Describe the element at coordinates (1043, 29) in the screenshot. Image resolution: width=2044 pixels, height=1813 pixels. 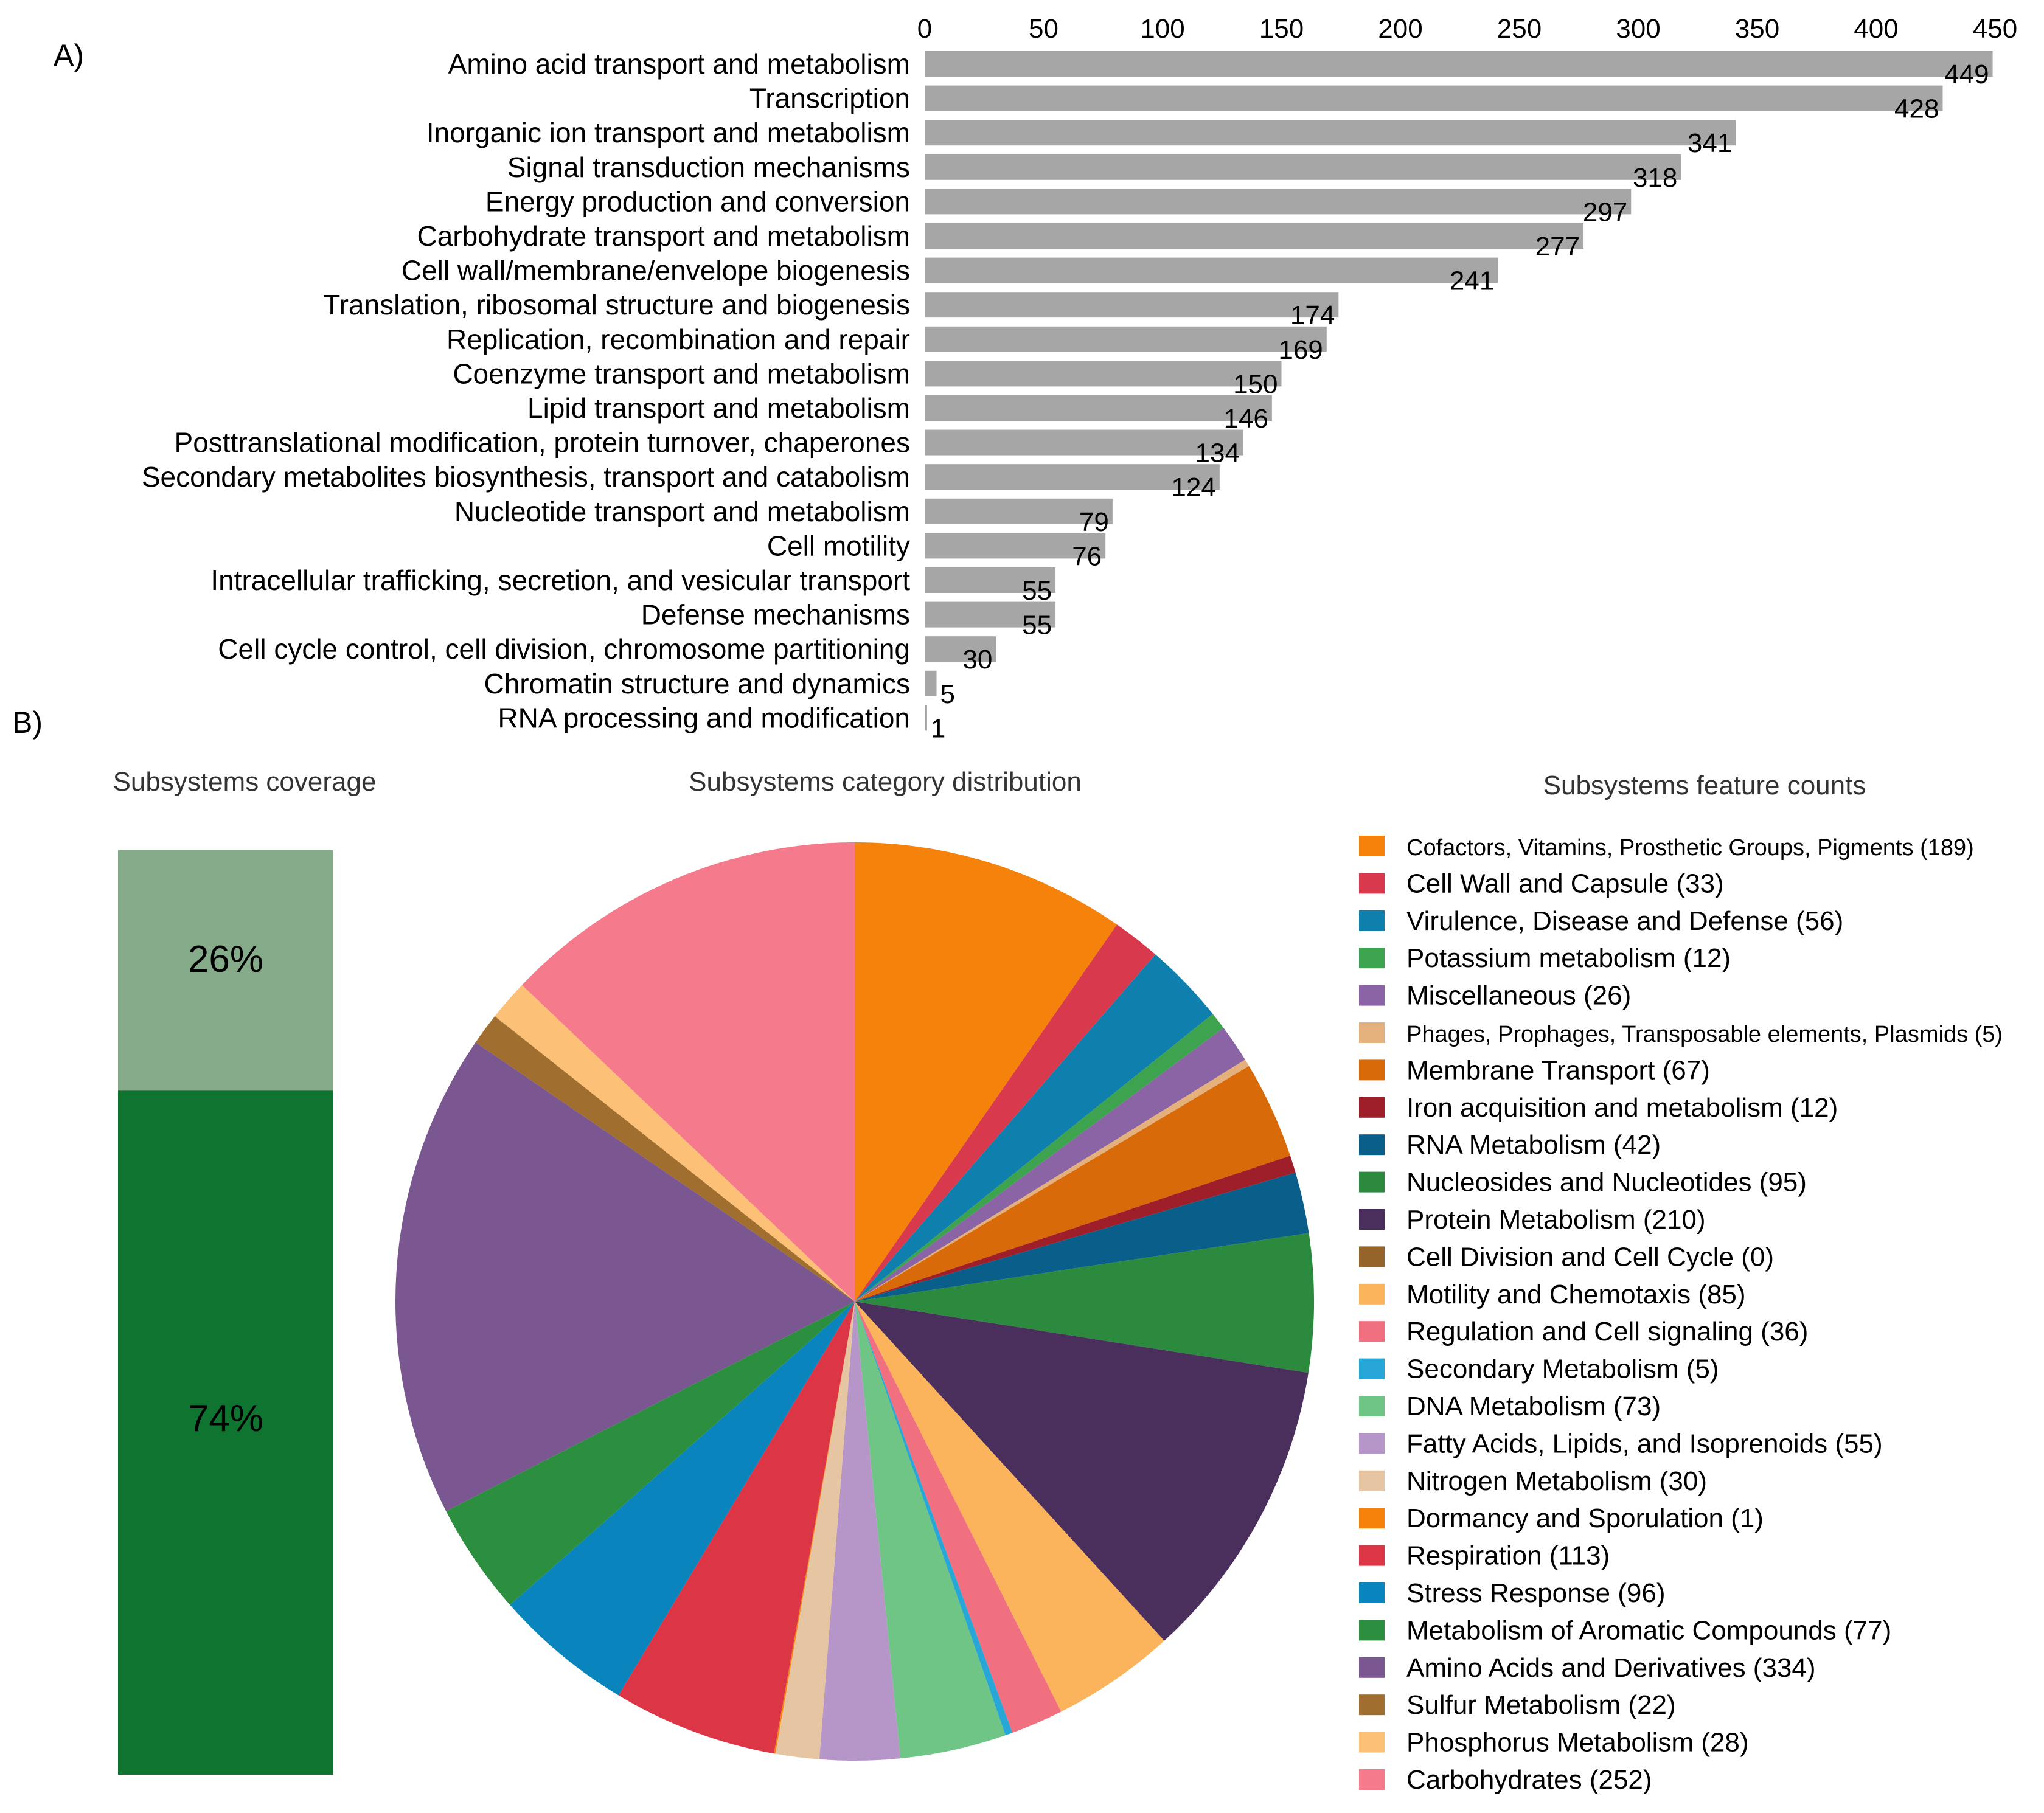
I see `x-tick-label: 50` at that location.